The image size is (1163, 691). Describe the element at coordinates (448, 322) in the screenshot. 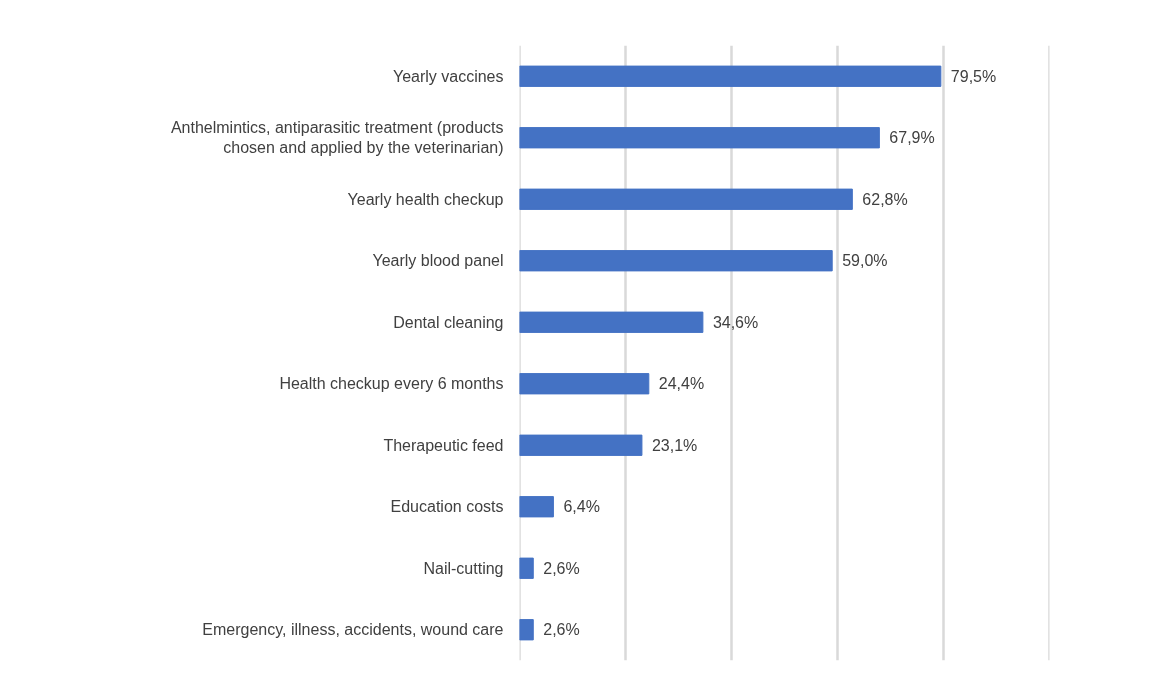

I see `y-tick-label: Dental cleaning` at that location.